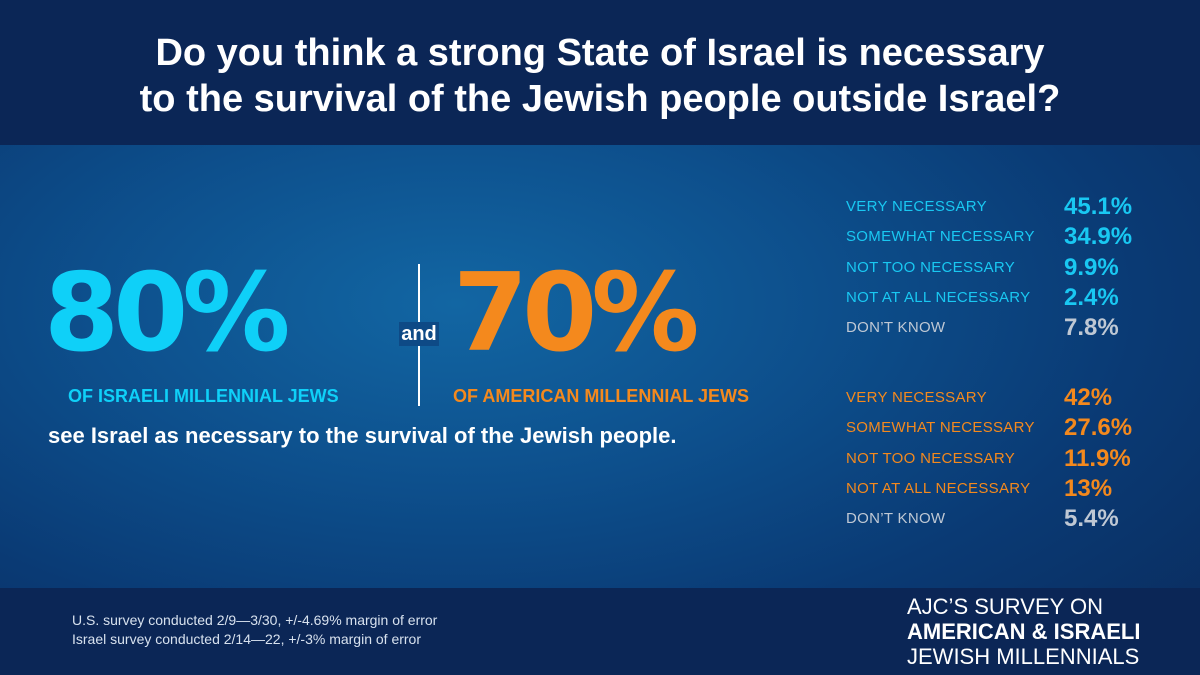 The image size is (1200, 675). Describe the element at coordinates (1023, 656) in the screenshot. I see `brand-line-3: JEWISH MILLENNIALS` at that location.